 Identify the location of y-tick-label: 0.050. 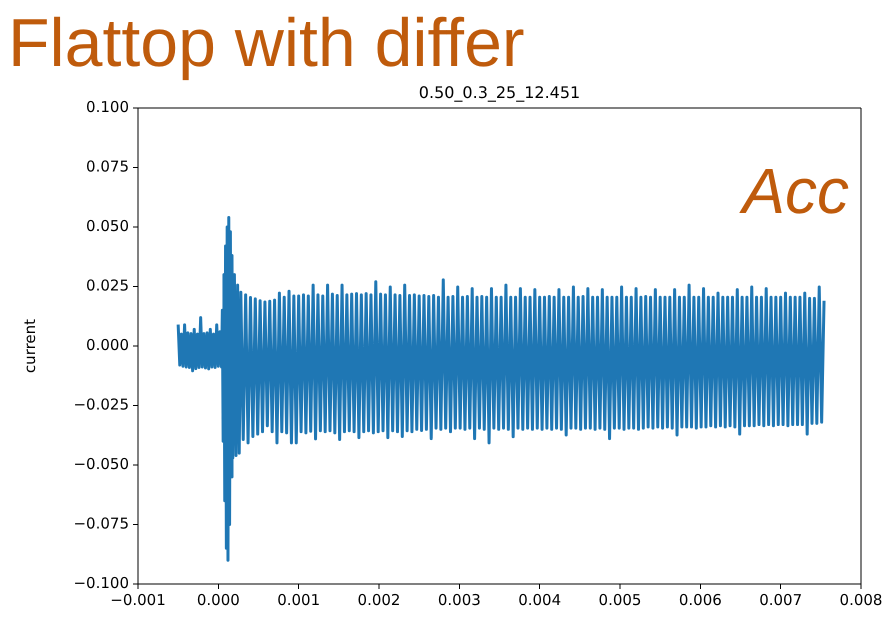
(107, 225).